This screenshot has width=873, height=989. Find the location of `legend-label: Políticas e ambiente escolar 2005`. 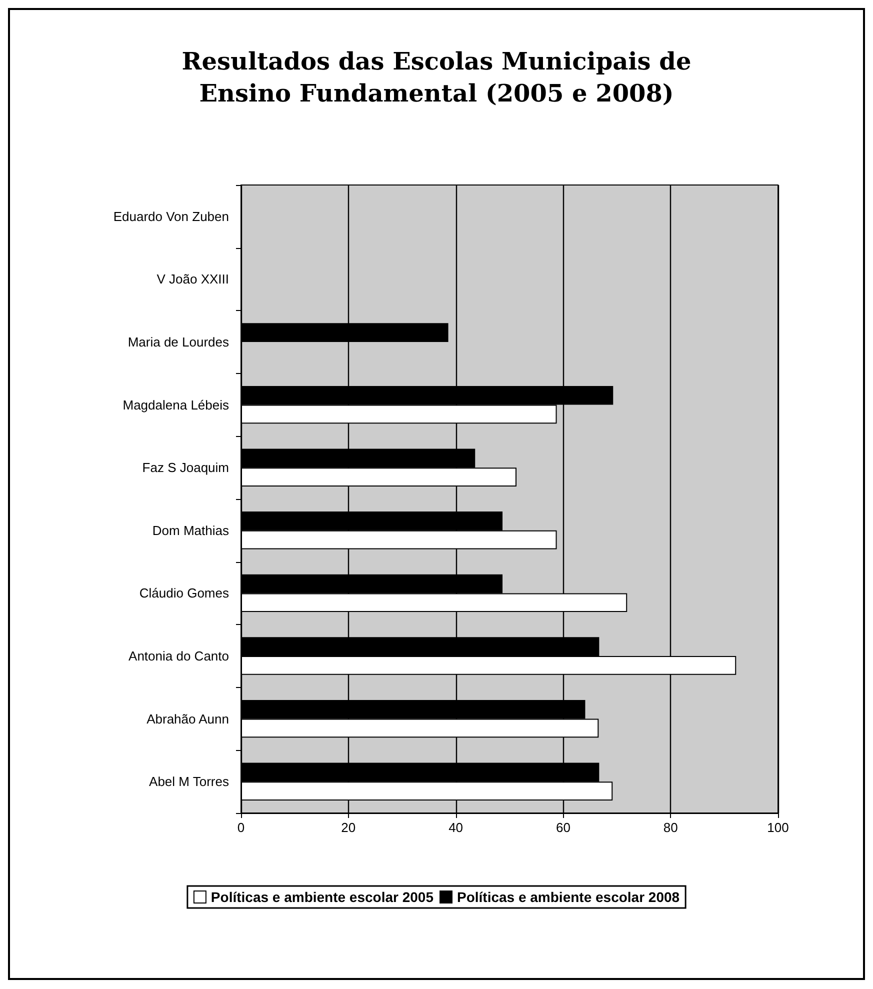

legend-label: Políticas e ambiente escolar 2005 is located at coordinates (322, 897).